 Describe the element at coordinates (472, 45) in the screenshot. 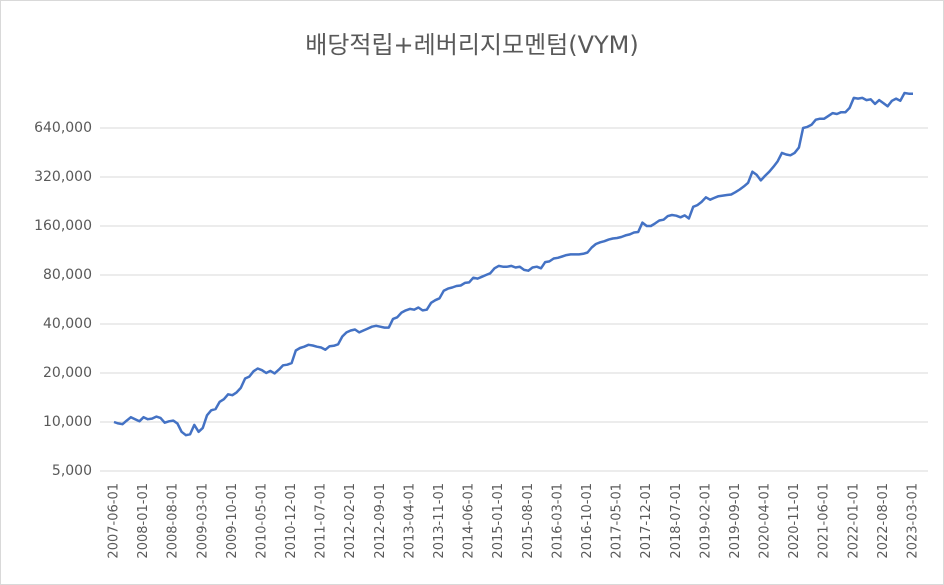

I see `chart-title: 배당적립+레버리지모멘텀(VYM)` at that location.